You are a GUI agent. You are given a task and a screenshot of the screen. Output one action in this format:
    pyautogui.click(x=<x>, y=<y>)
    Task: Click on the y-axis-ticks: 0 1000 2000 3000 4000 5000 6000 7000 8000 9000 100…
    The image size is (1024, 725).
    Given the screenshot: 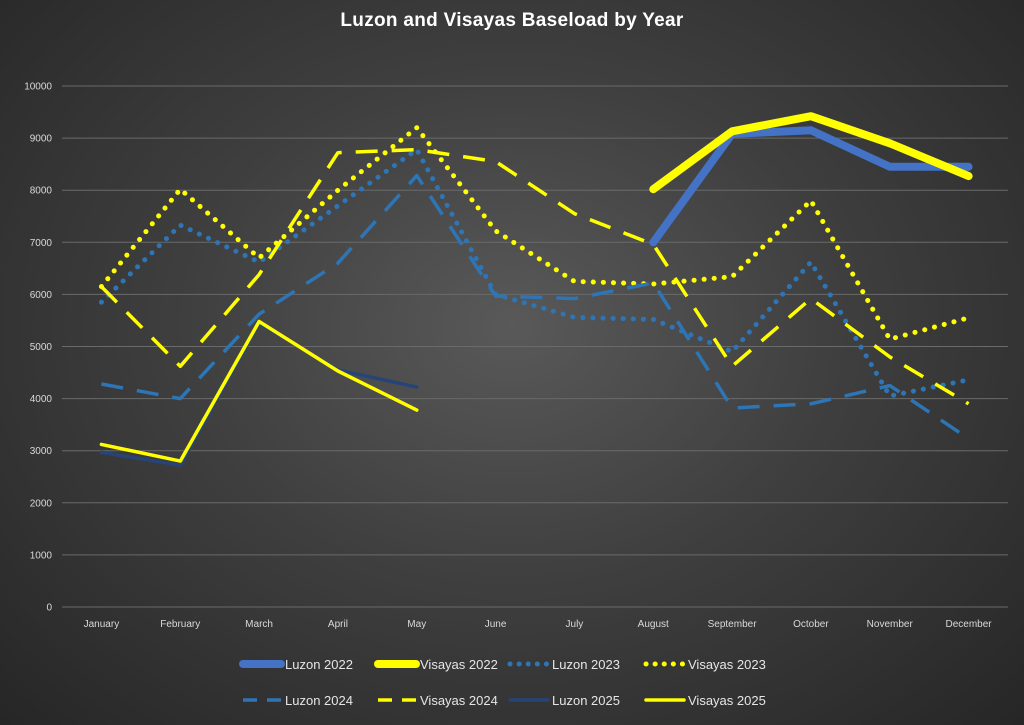 What is the action you would take?
    pyautogui.click(x=38, y=348)
    